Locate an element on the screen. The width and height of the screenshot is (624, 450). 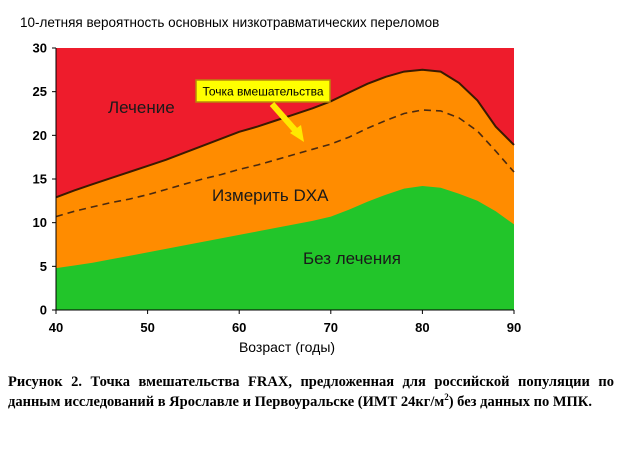
callout-arrow-shaft is located at coordinates (283, 117).